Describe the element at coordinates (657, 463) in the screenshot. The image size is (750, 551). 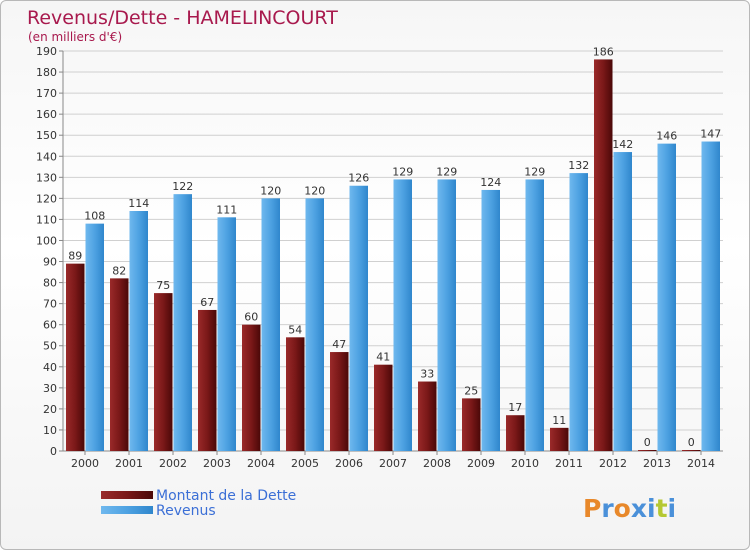
I see `x-tick-label: 2013` at that location.